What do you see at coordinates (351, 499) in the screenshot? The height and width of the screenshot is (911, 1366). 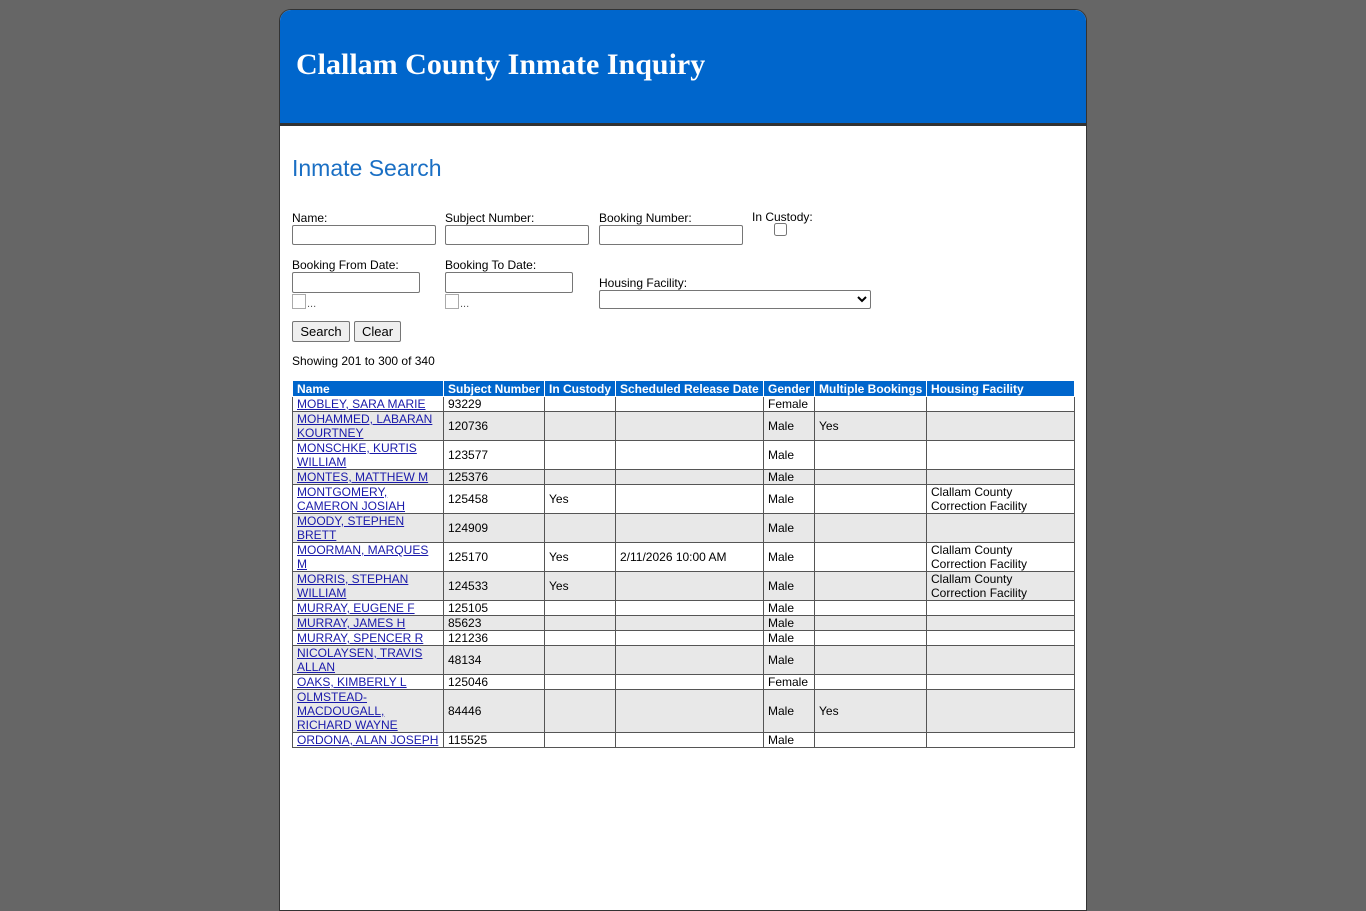 I see `inmate-link: MONTGOMERY, CAMERON JOSIAH` at bounding box center [351, 499].